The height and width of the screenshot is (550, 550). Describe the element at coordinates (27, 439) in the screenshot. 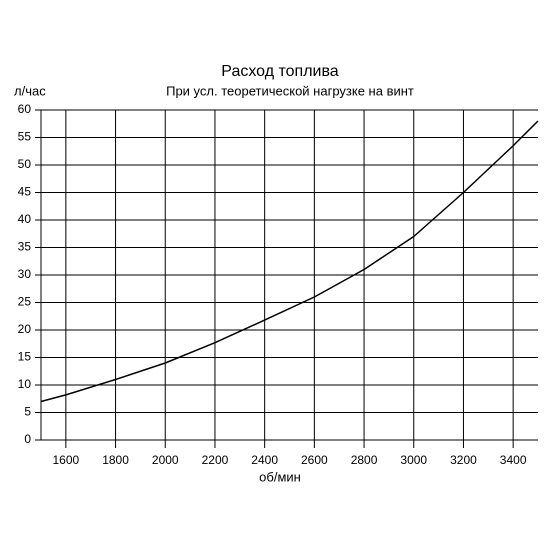

I see `y-tick-label: 0` at that location.